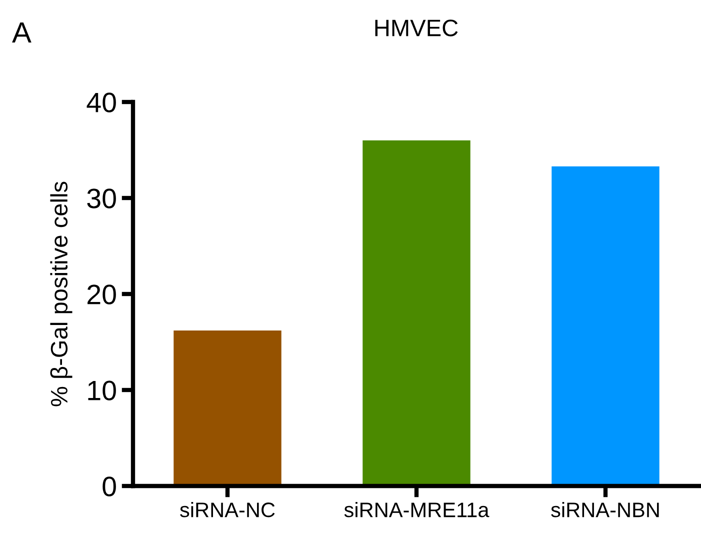 Image resolution: width=701 pixels, height=537 pixels. Describe the element at coordinates (605, 510) in the screenshot. I see `x-tick-label: siRNA-NBN` at that location.